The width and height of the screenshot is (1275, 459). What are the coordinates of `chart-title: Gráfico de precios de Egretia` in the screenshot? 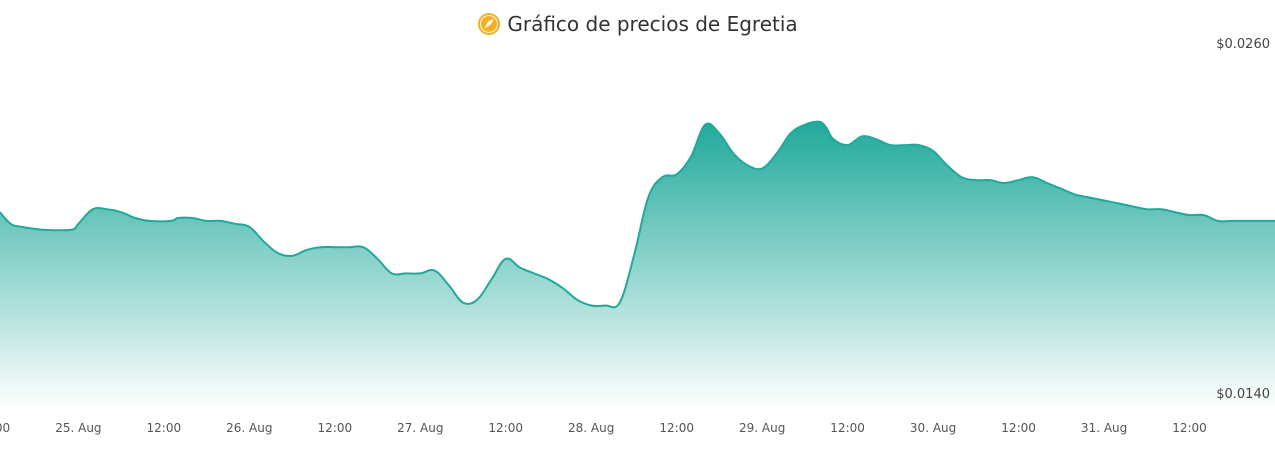 It's located at (652, 24).